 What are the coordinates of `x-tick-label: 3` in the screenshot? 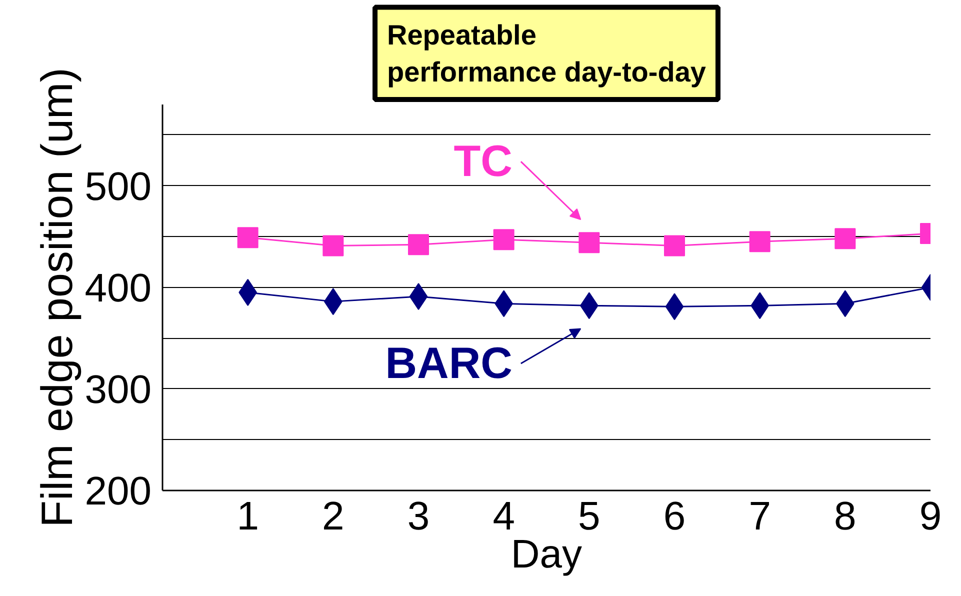 It's located at (418, 516).